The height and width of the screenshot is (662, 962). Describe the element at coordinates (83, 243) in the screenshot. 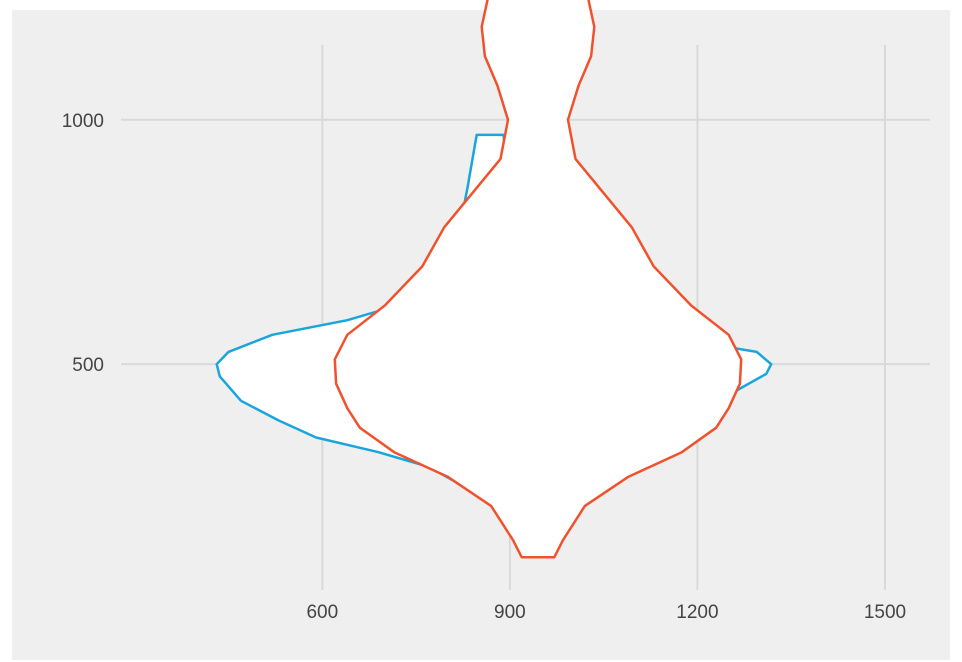

I see `y-axis-tick-labels: 500 1000` at that location.